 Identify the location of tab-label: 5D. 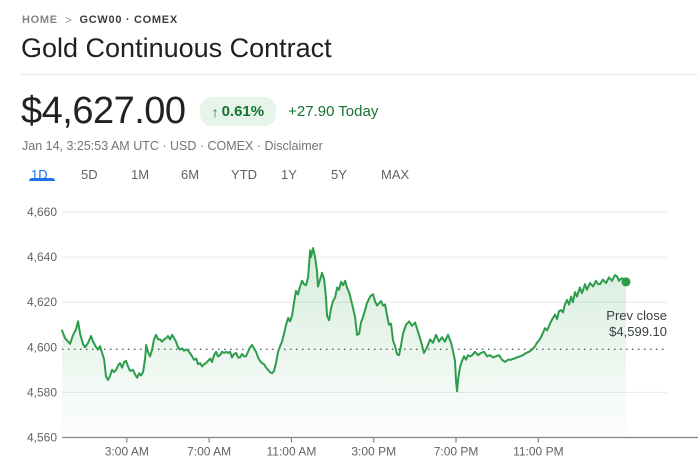
(89, 174).